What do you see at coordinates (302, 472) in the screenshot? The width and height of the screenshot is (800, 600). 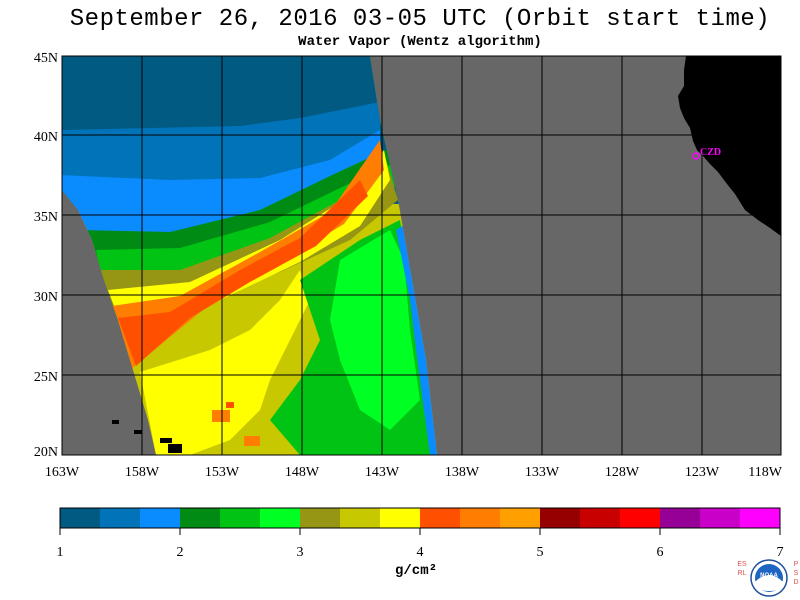 I see `lon-label-148w: 148W` at bounding box center [302, 472].